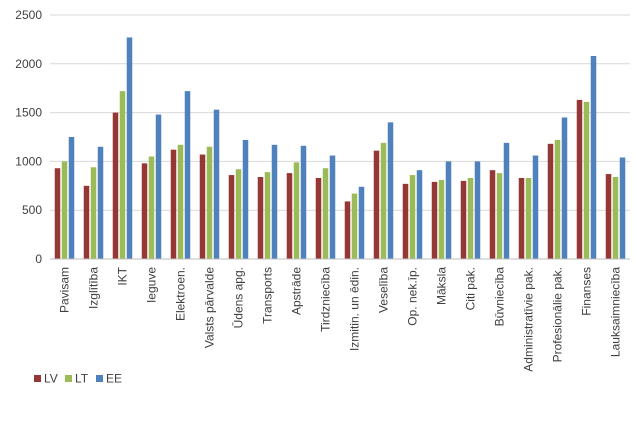  I want to click on y-tick-label: 1500, so click(28, 113).